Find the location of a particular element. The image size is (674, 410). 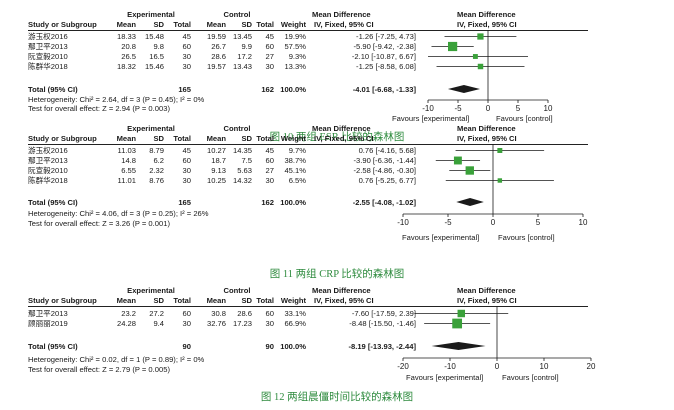

header-weight: Weight is located at coordinates (293, 300).